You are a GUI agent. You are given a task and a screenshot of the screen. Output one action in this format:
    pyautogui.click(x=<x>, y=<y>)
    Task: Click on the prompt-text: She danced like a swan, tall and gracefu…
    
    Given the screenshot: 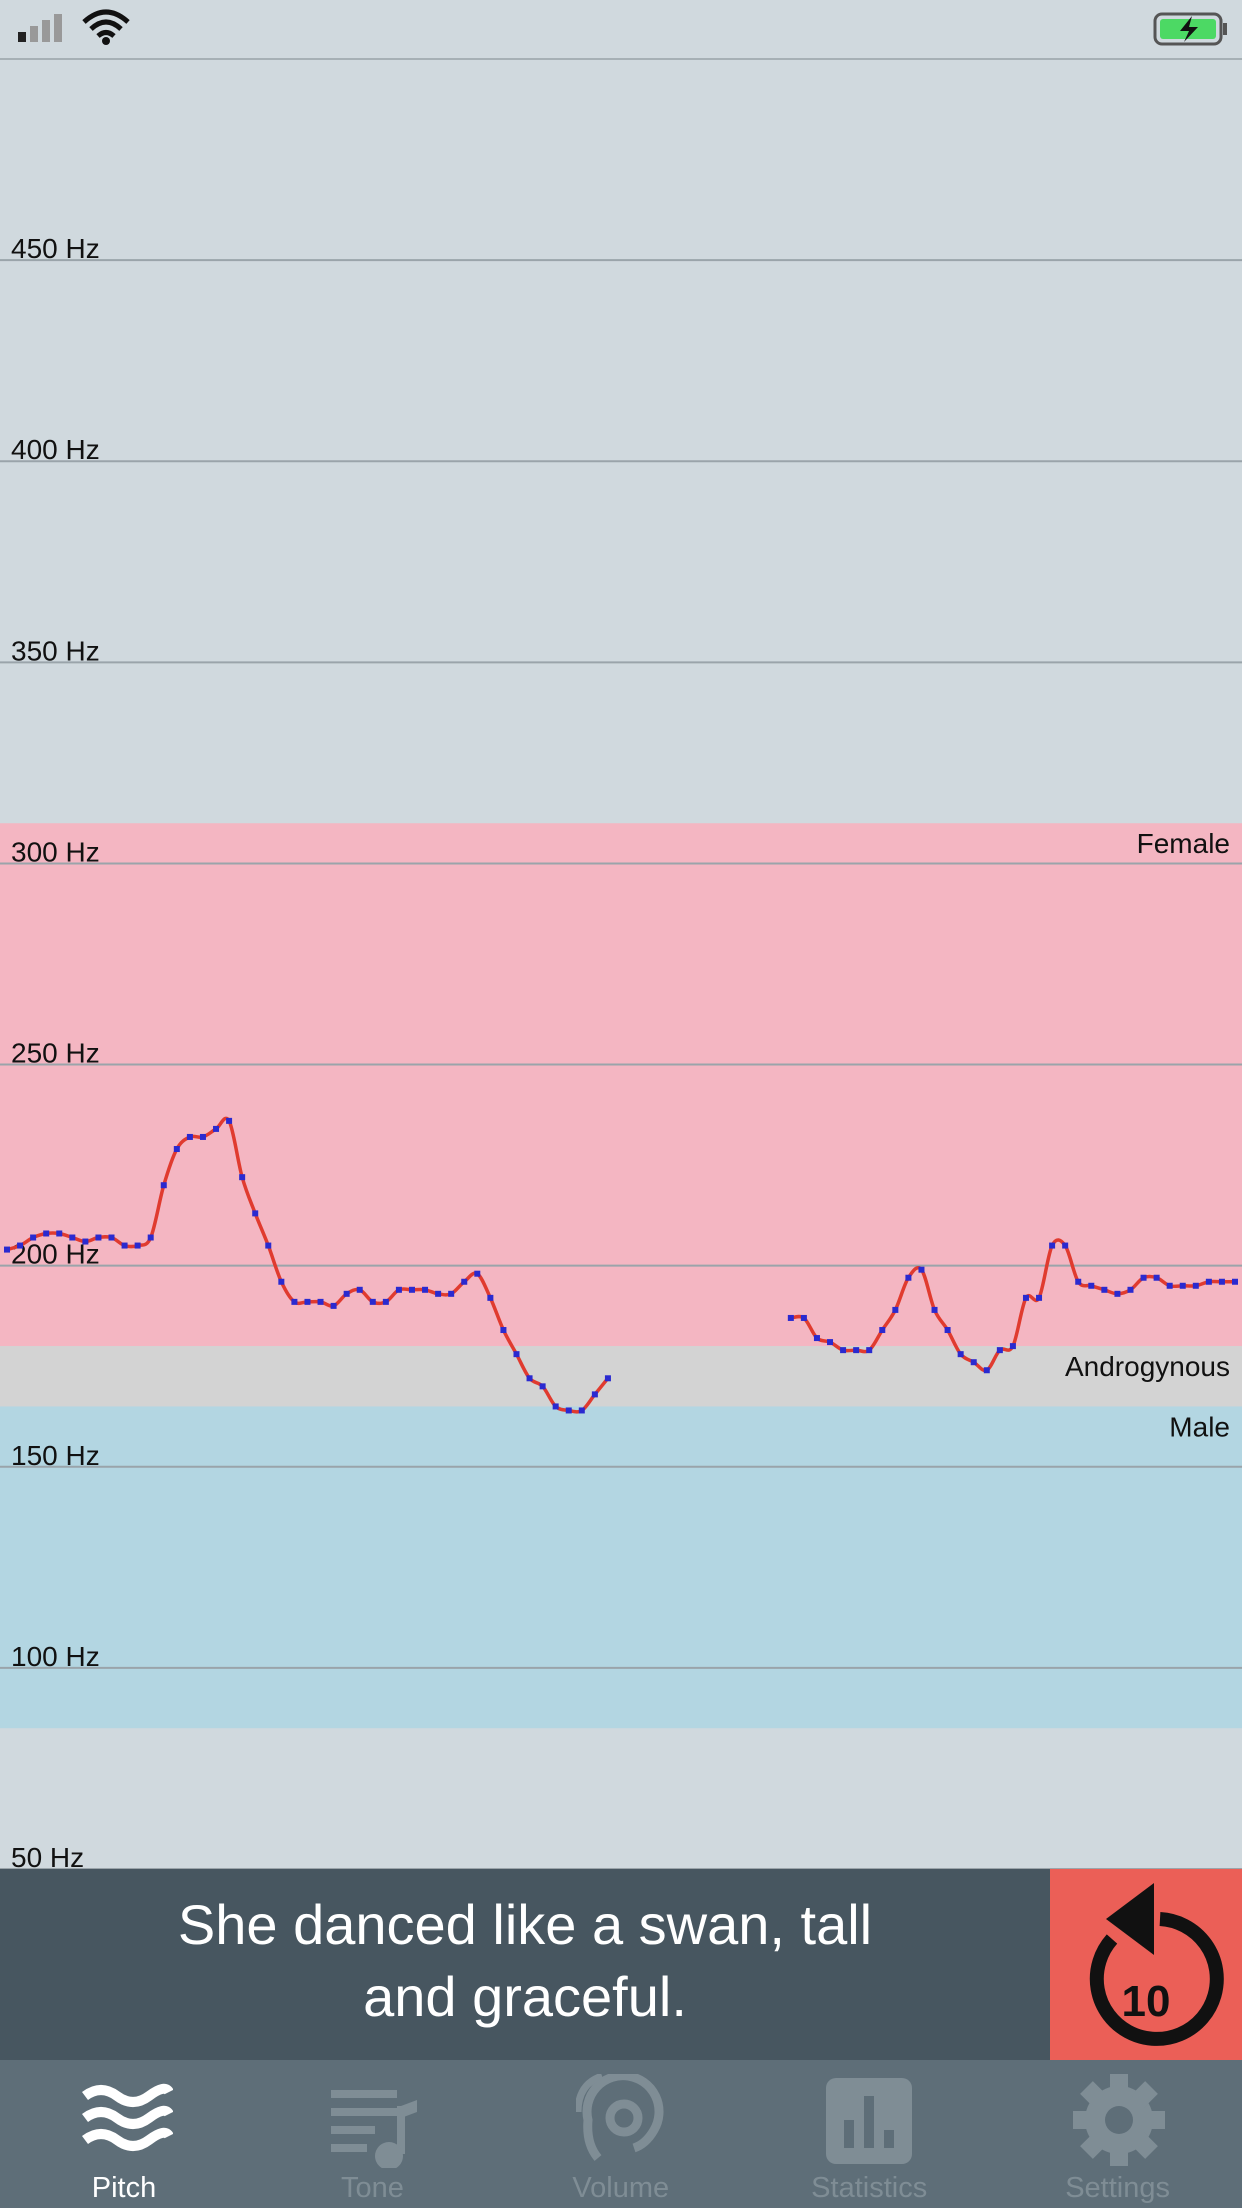 What is the action you would take?
    pyautogui.click(x=525, y=1960)
    